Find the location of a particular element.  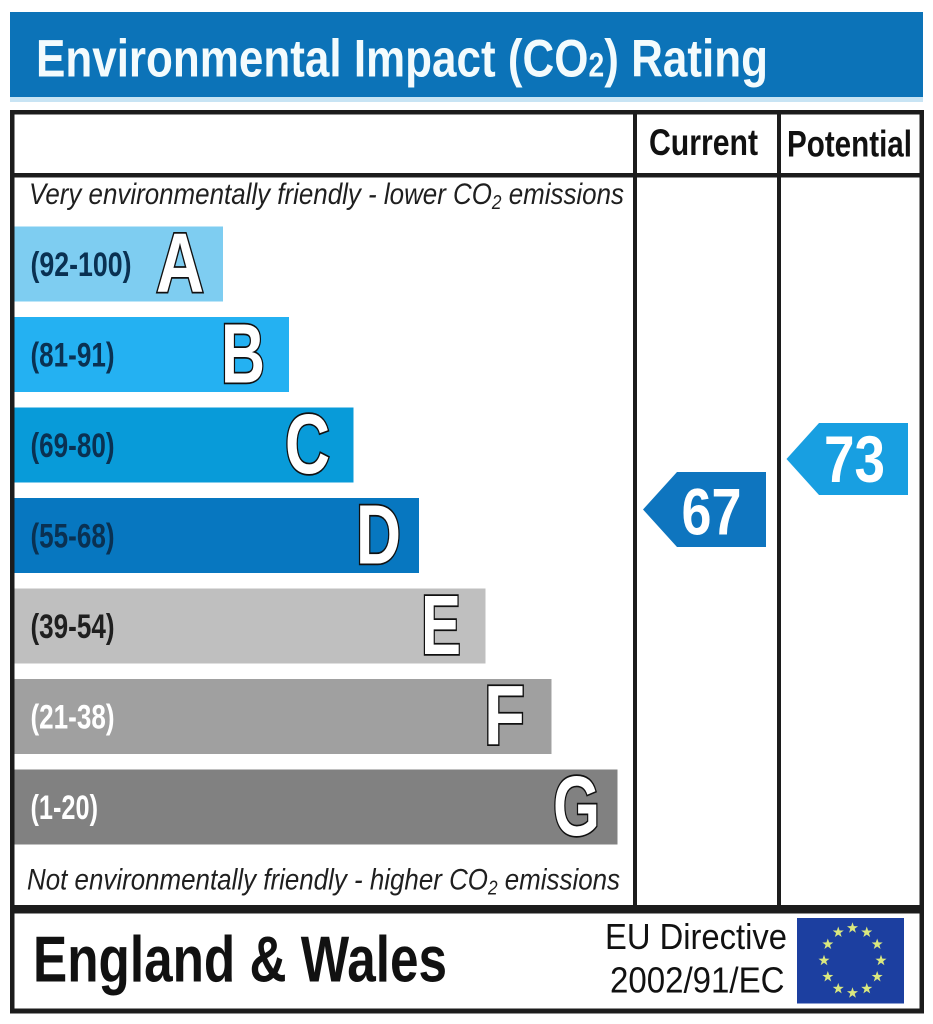

svg-text: F is located at coordinates (504, 716).